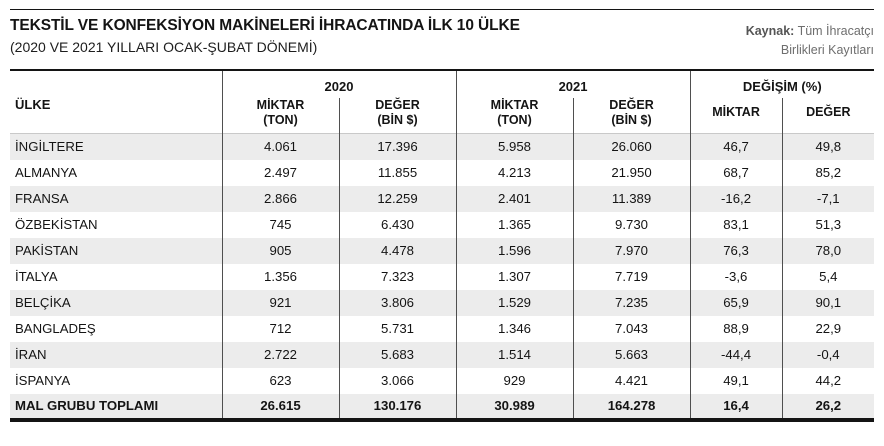  What do you see at coordinates (828, 146) in the screenshot?
I see `cell-change-value: 49,8` at bounding box center [828, 146].